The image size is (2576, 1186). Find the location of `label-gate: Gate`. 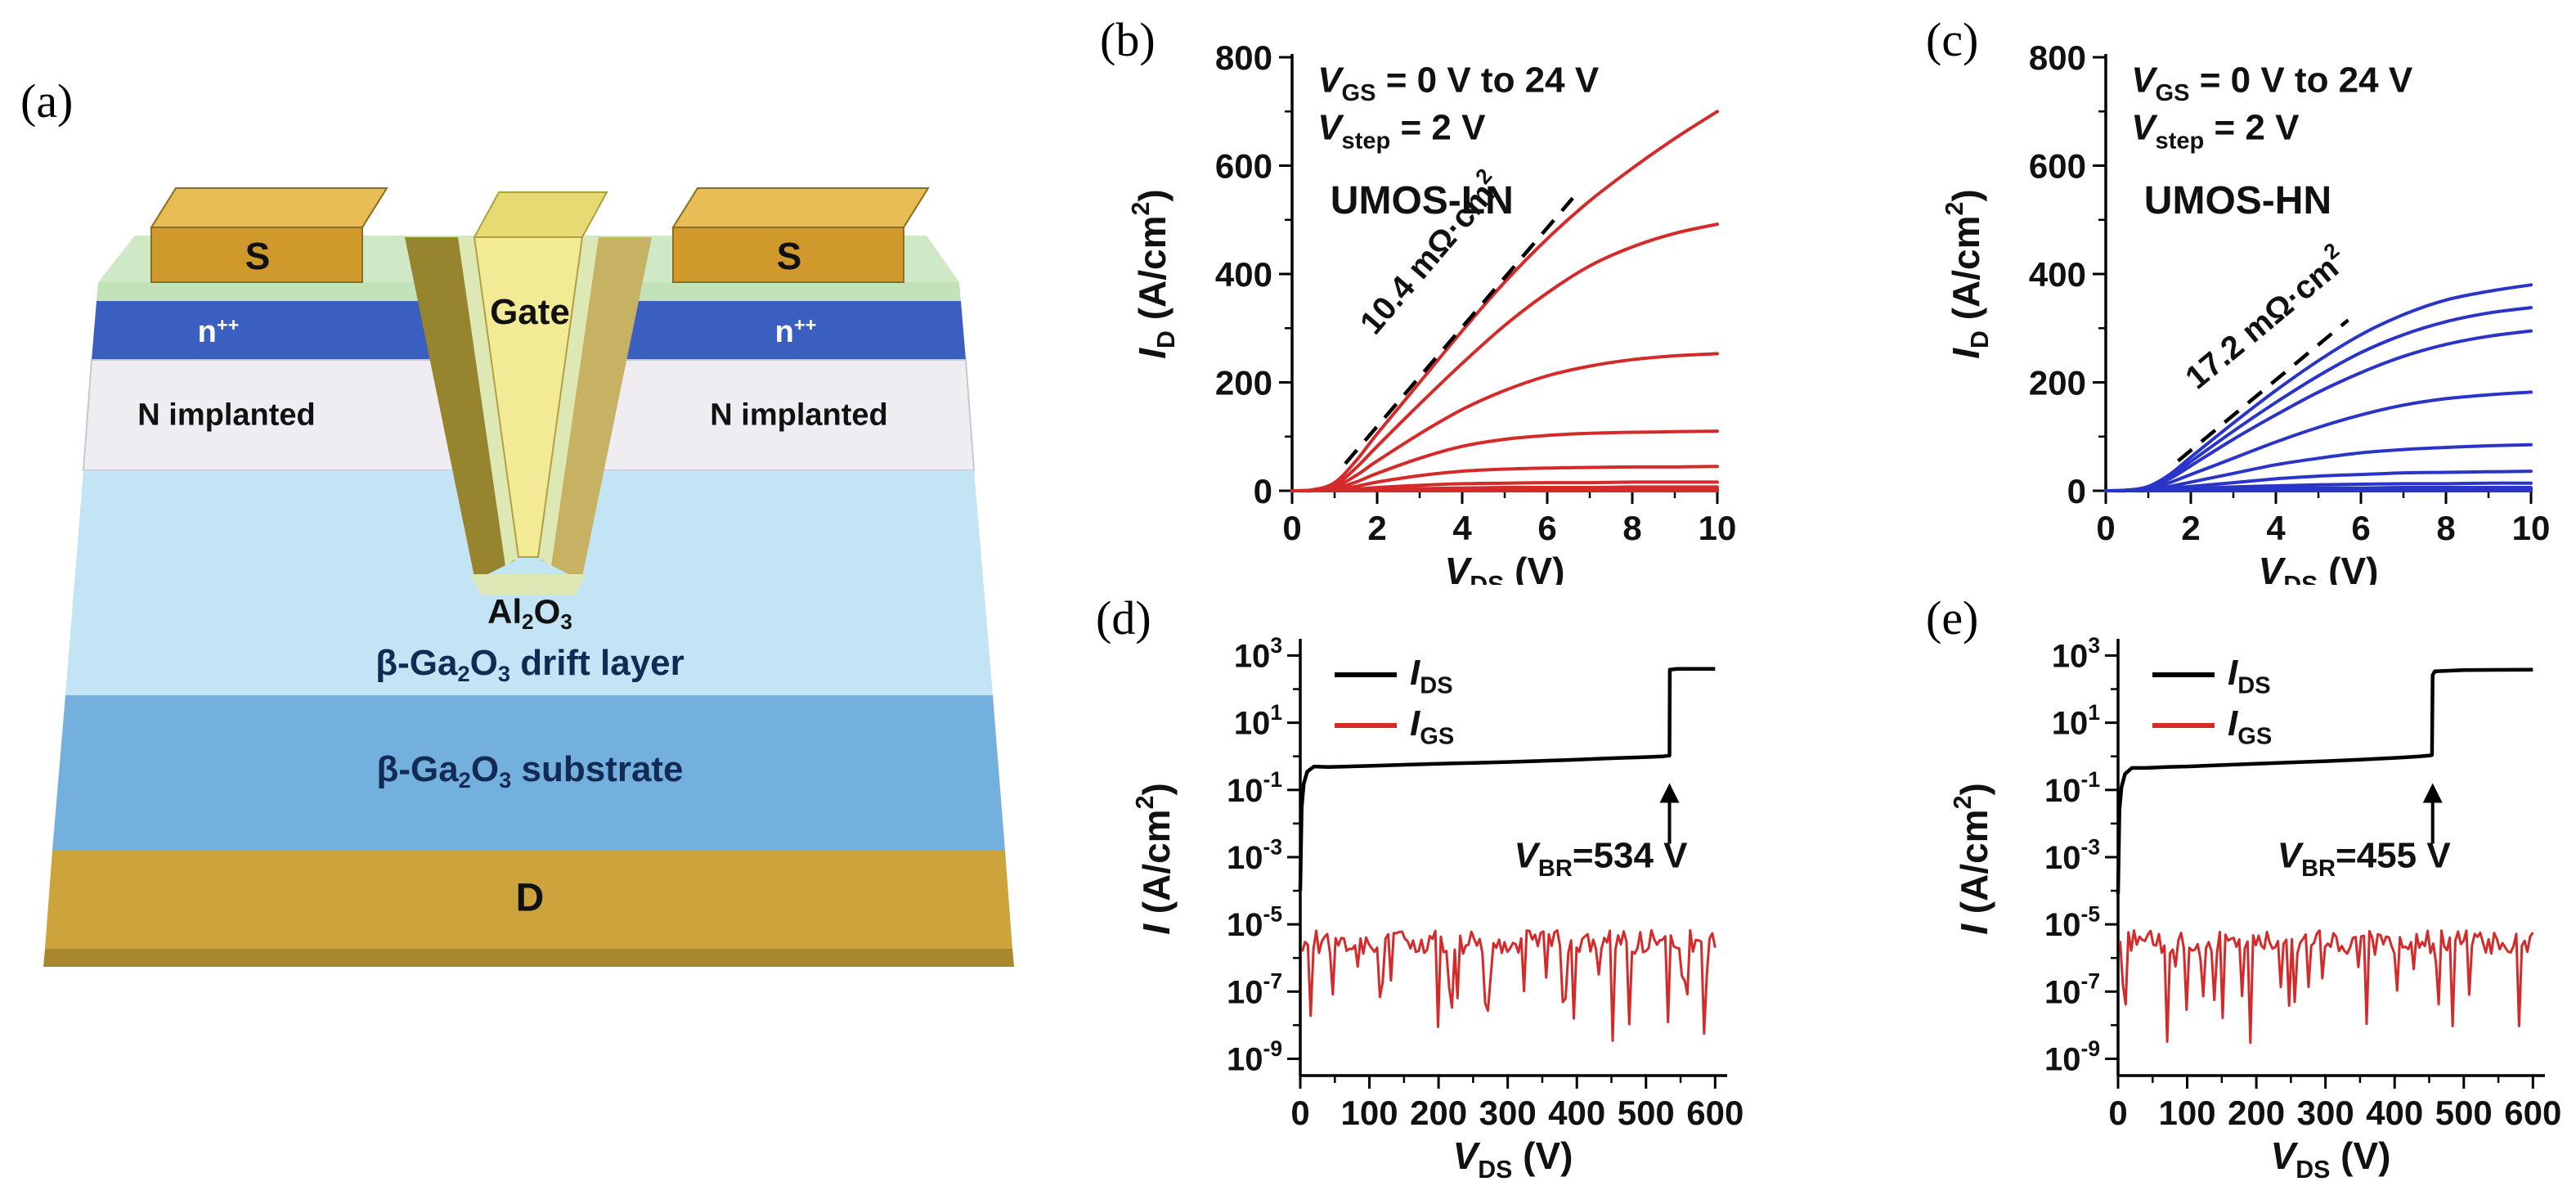

label-gate: Gate is located at coordinates (530, 312).